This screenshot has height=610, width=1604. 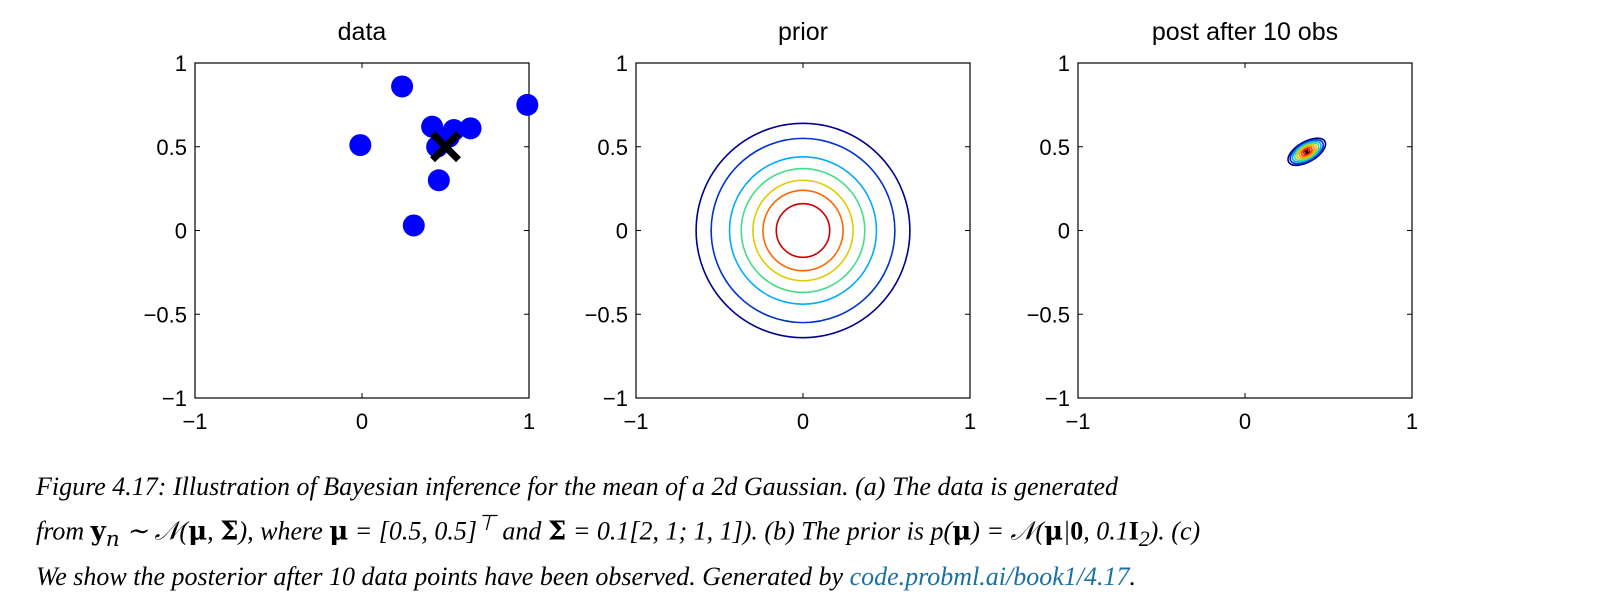 I want to click on prior-contours, so click(x=803, y=230).